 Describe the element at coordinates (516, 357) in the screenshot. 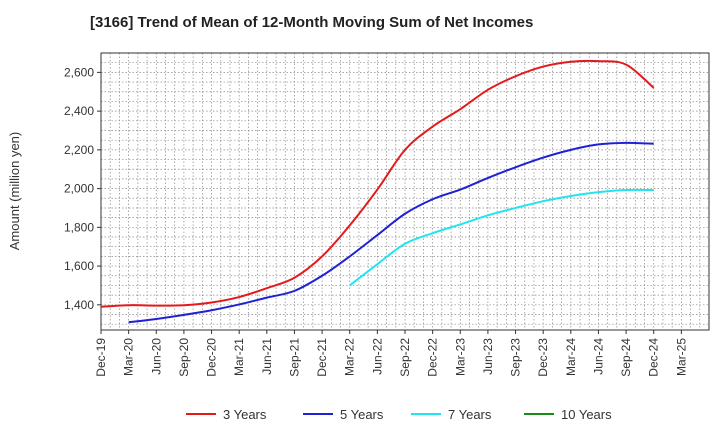

I see `x-tick-label: Sep-23` at that location.